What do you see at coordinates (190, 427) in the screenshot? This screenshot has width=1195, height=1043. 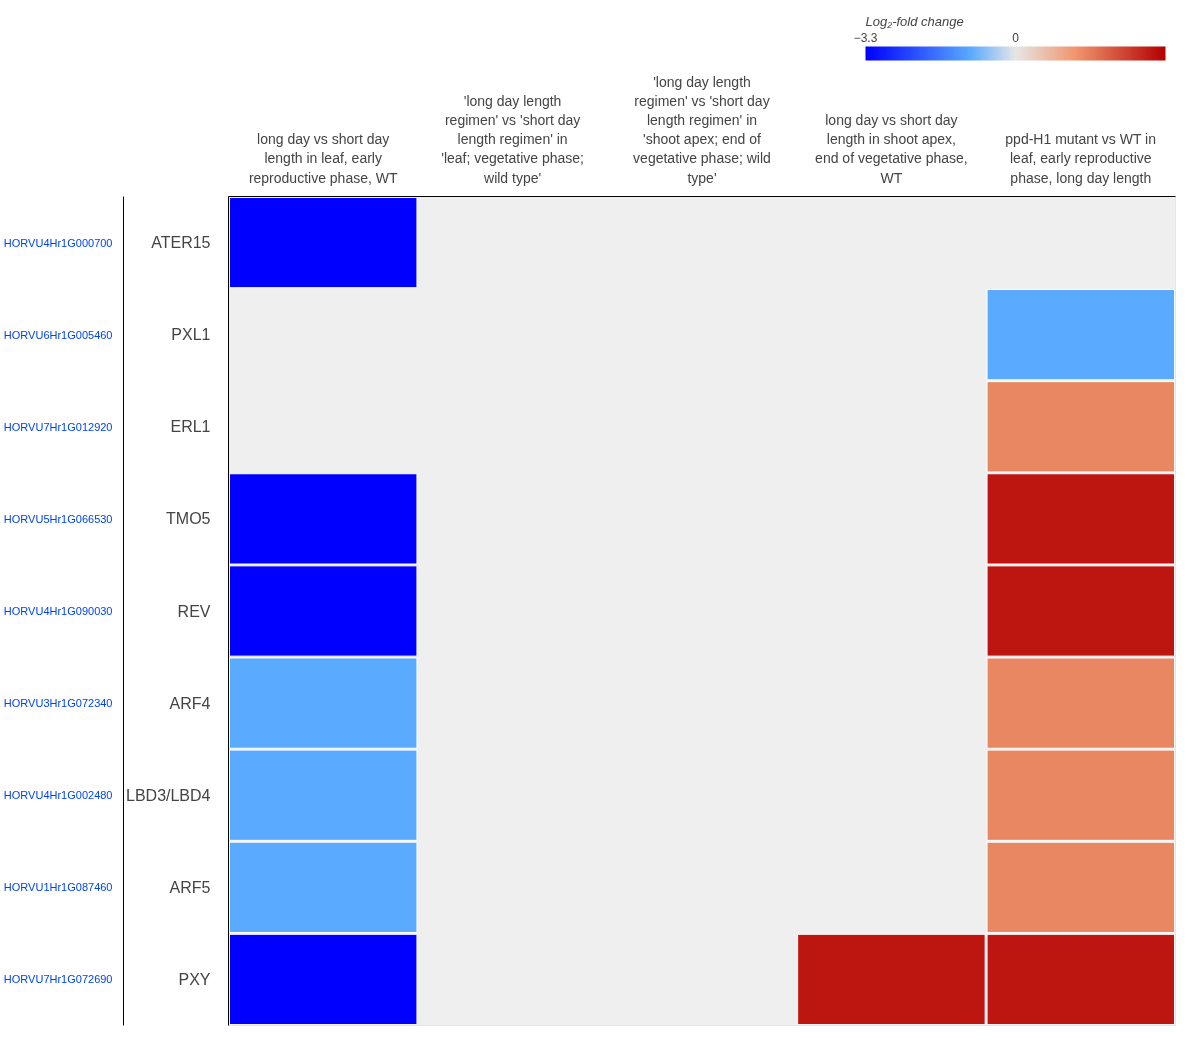 I see `y-tick-label: ERL1` at bounding box center [190, 427].